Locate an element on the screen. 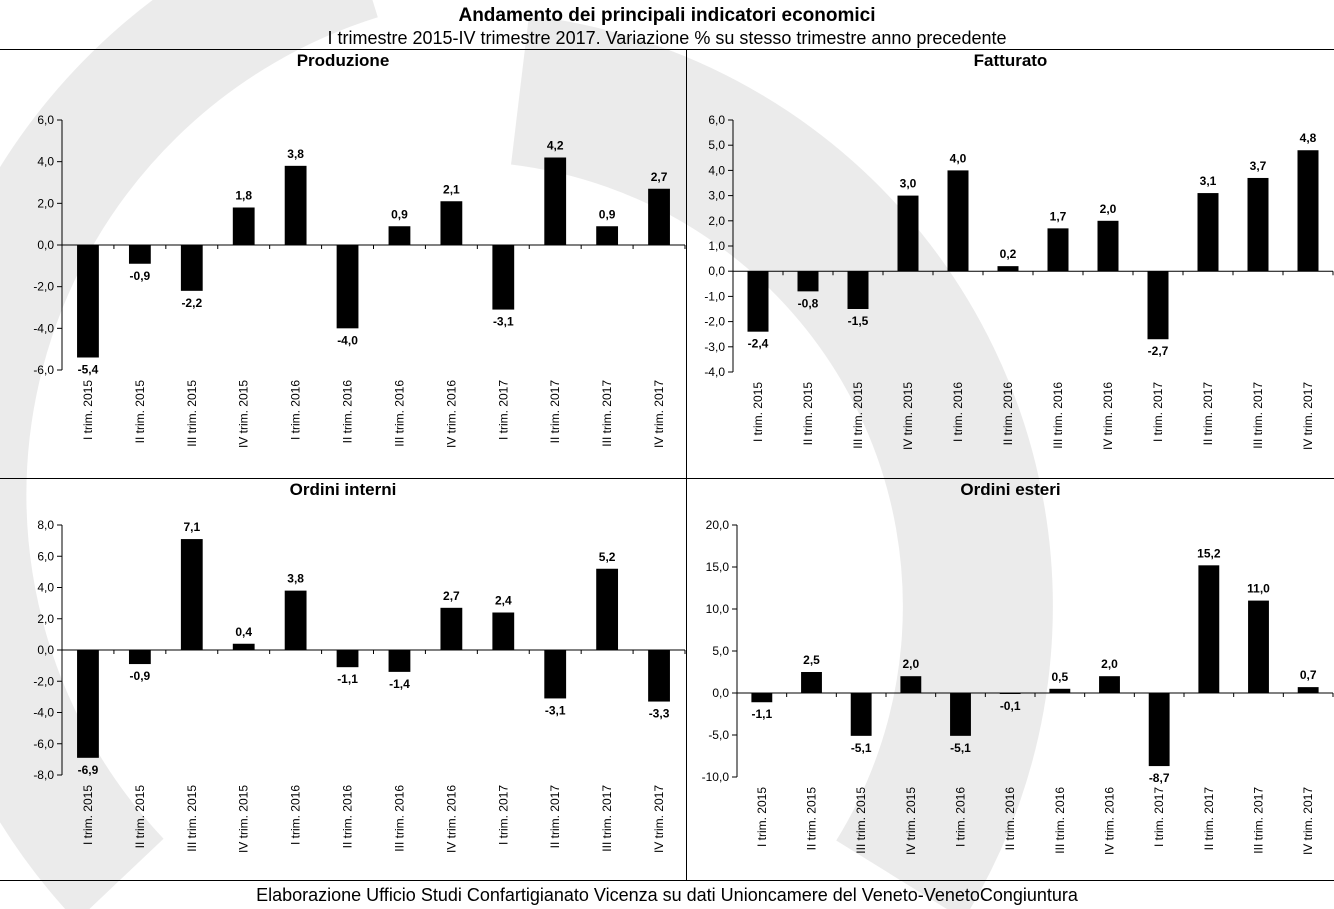  y-tick-label-fatturato: 5,0 is located at coordinates (716, 145).